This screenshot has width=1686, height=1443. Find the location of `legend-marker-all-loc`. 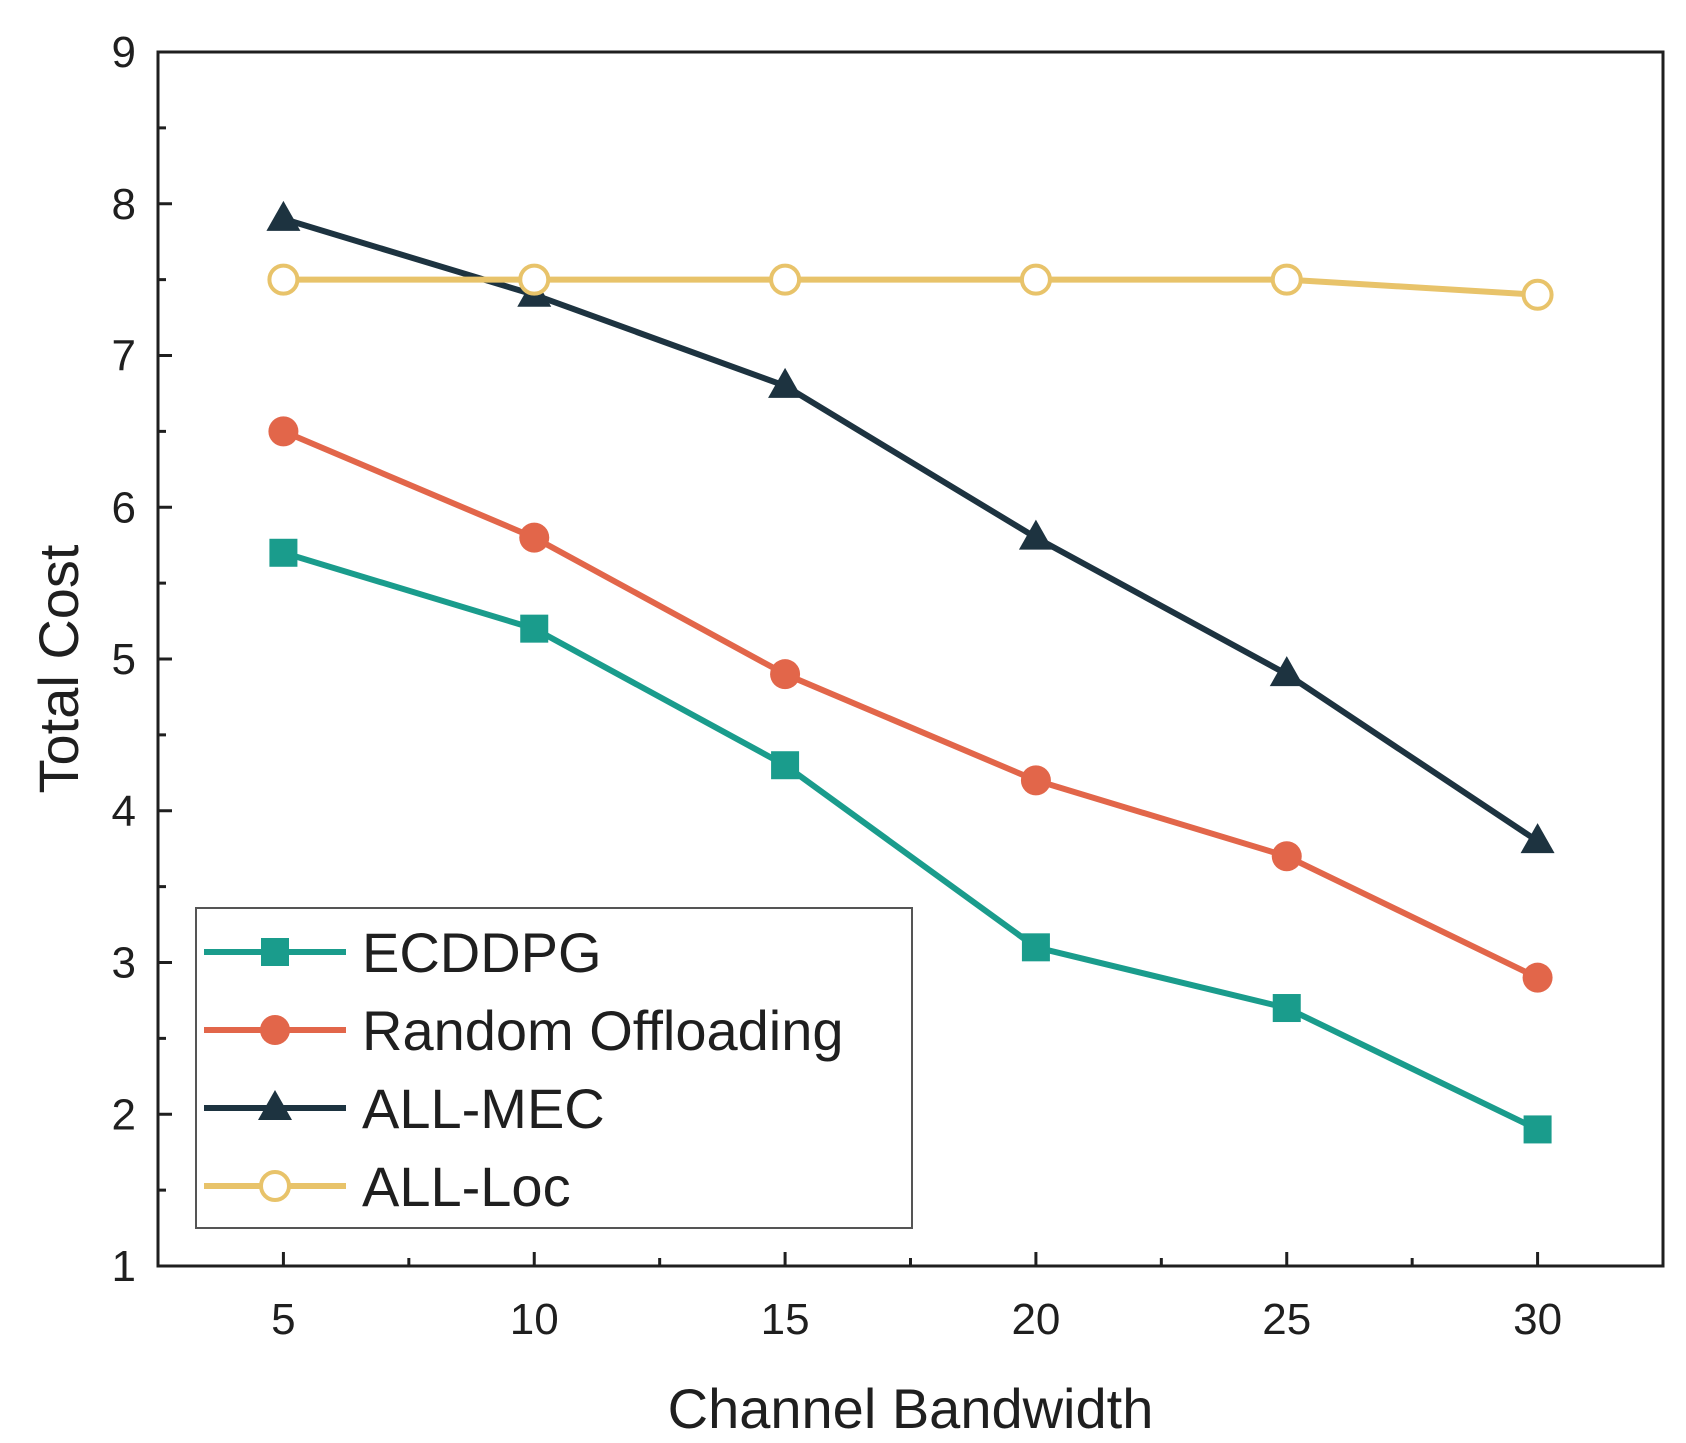

legend-marker-all-loc is located at coordinates (275, 1186).